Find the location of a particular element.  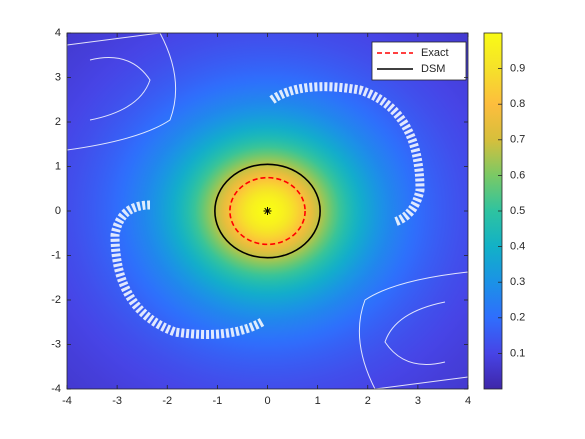

source-marker-stroke is located at coordinates (267, 211).